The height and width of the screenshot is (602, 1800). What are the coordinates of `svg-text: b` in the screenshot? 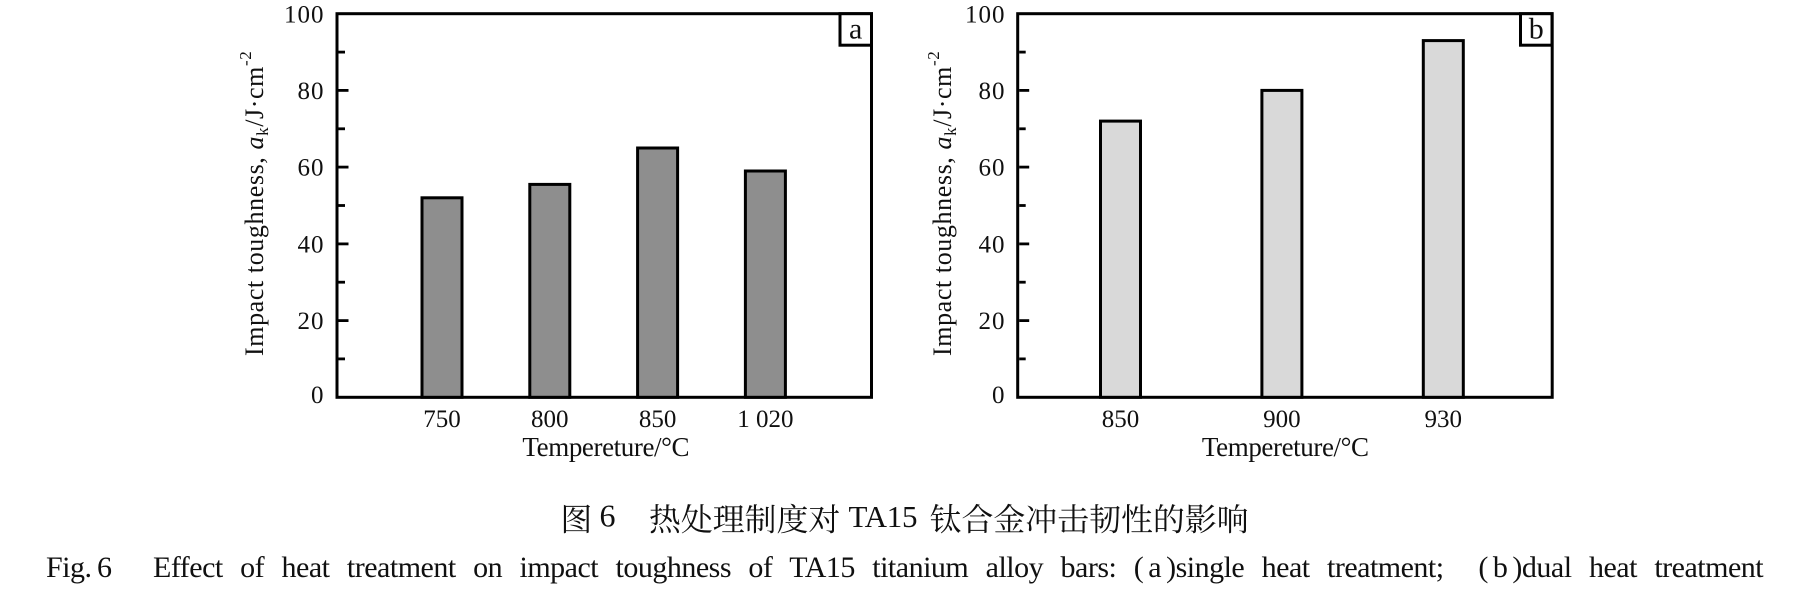 It's located at (1536, 29).